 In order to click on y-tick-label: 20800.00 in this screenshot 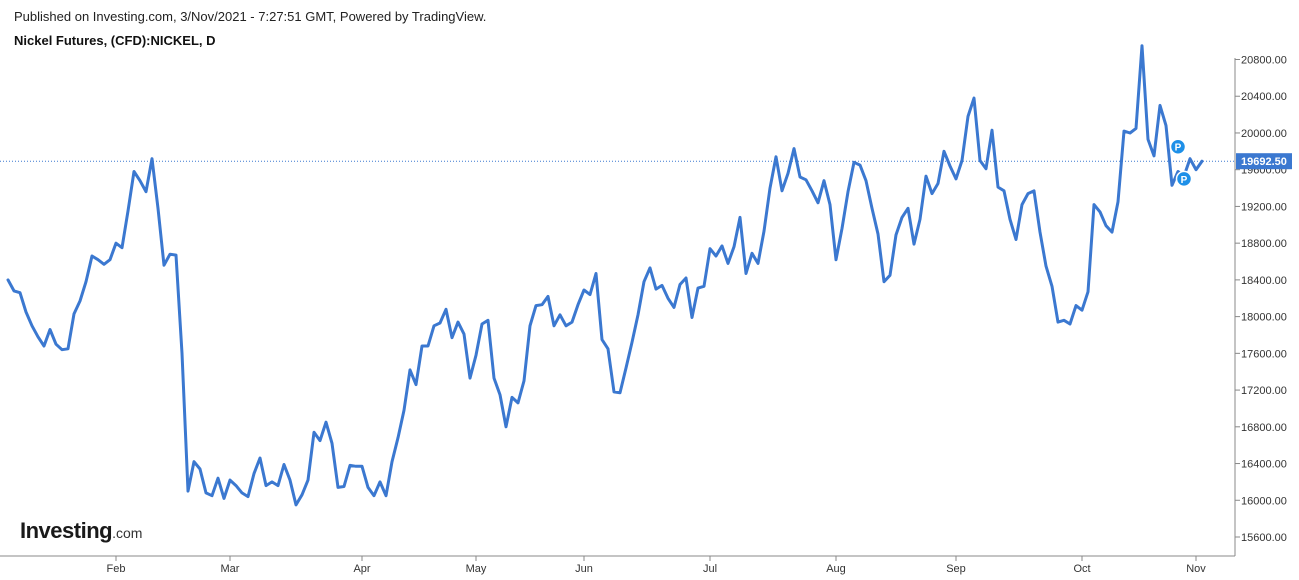, I will do `click(1264, 61)`.